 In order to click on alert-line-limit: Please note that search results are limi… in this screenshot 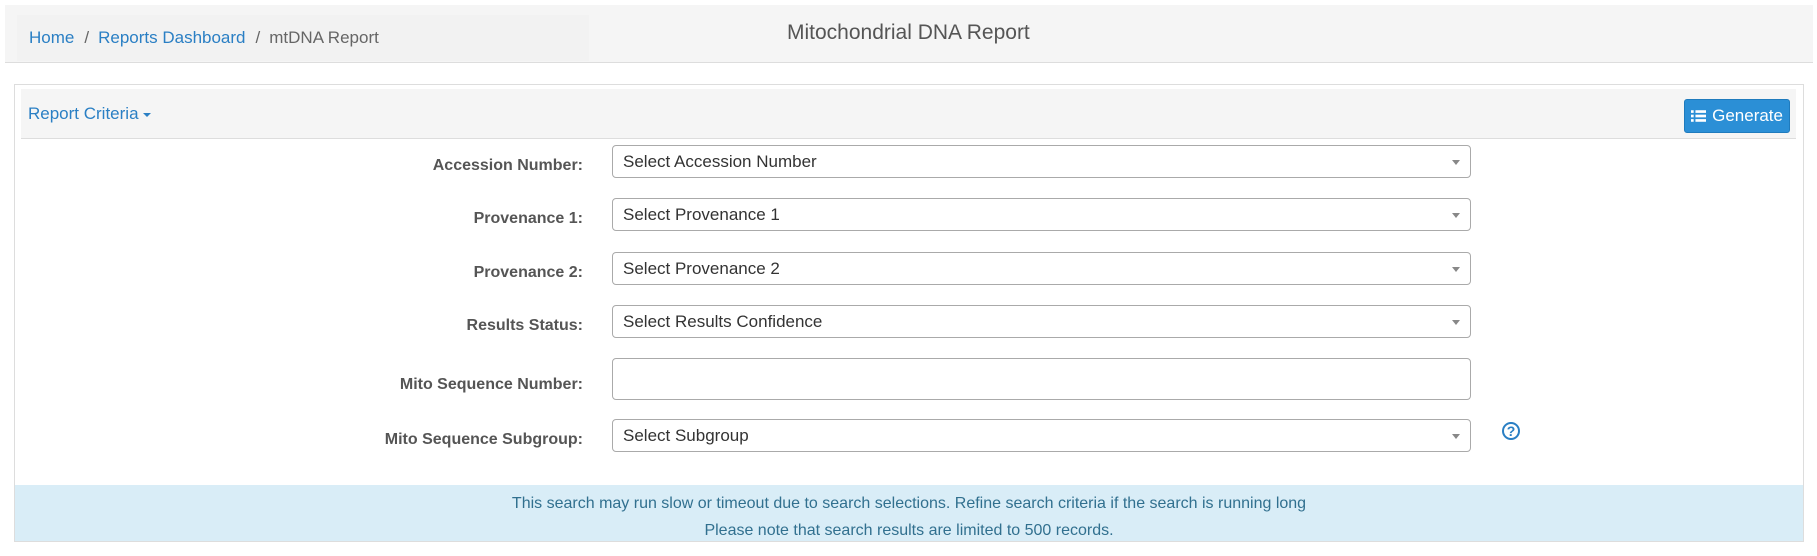, I will do `click(909, 530)`.